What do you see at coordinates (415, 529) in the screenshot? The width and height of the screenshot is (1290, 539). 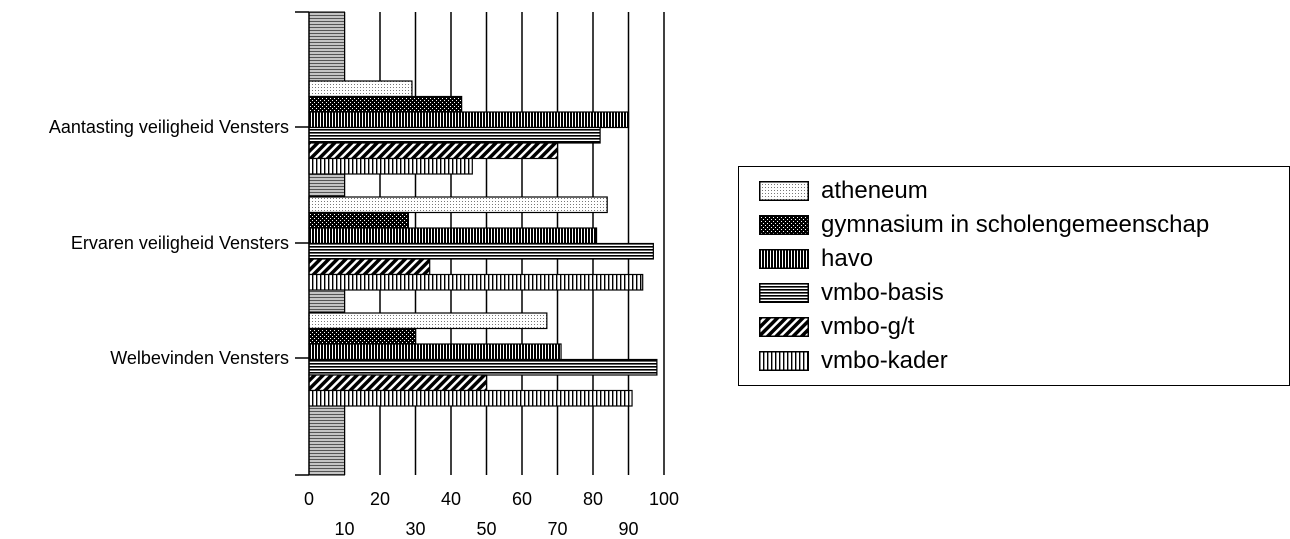 I see `x-tick-label: 30` at bounding box center [415, 529].